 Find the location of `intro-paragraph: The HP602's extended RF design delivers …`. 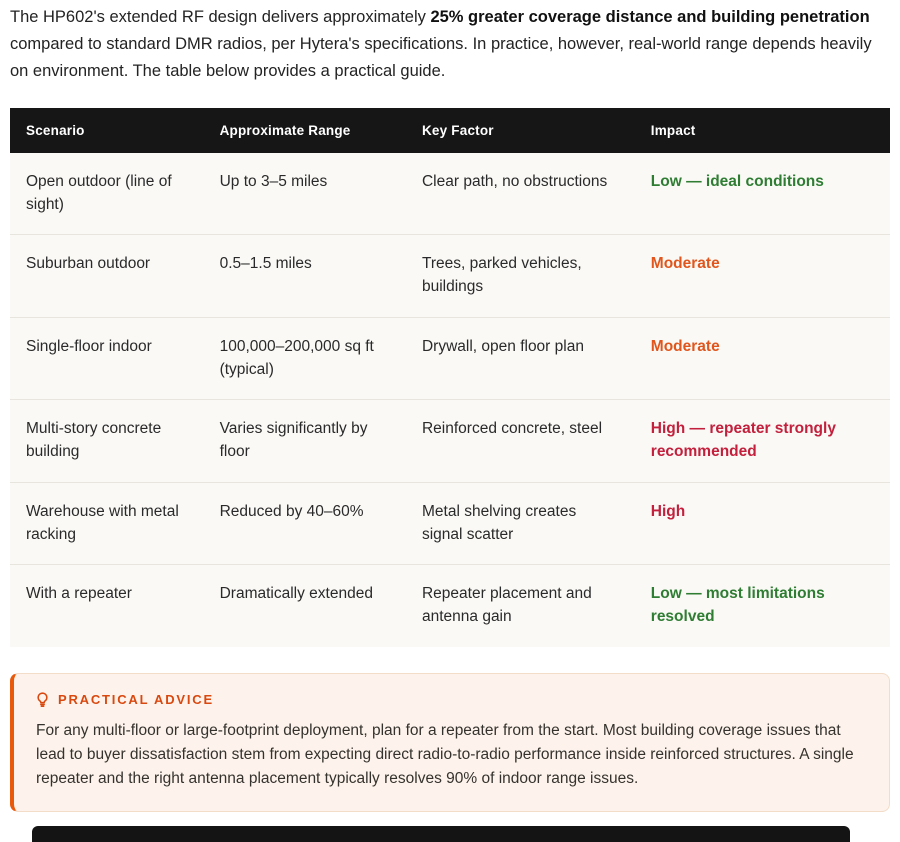

intro-paragraph: The HP602's extended RF design delivers … is located at coordinates (444, 45).